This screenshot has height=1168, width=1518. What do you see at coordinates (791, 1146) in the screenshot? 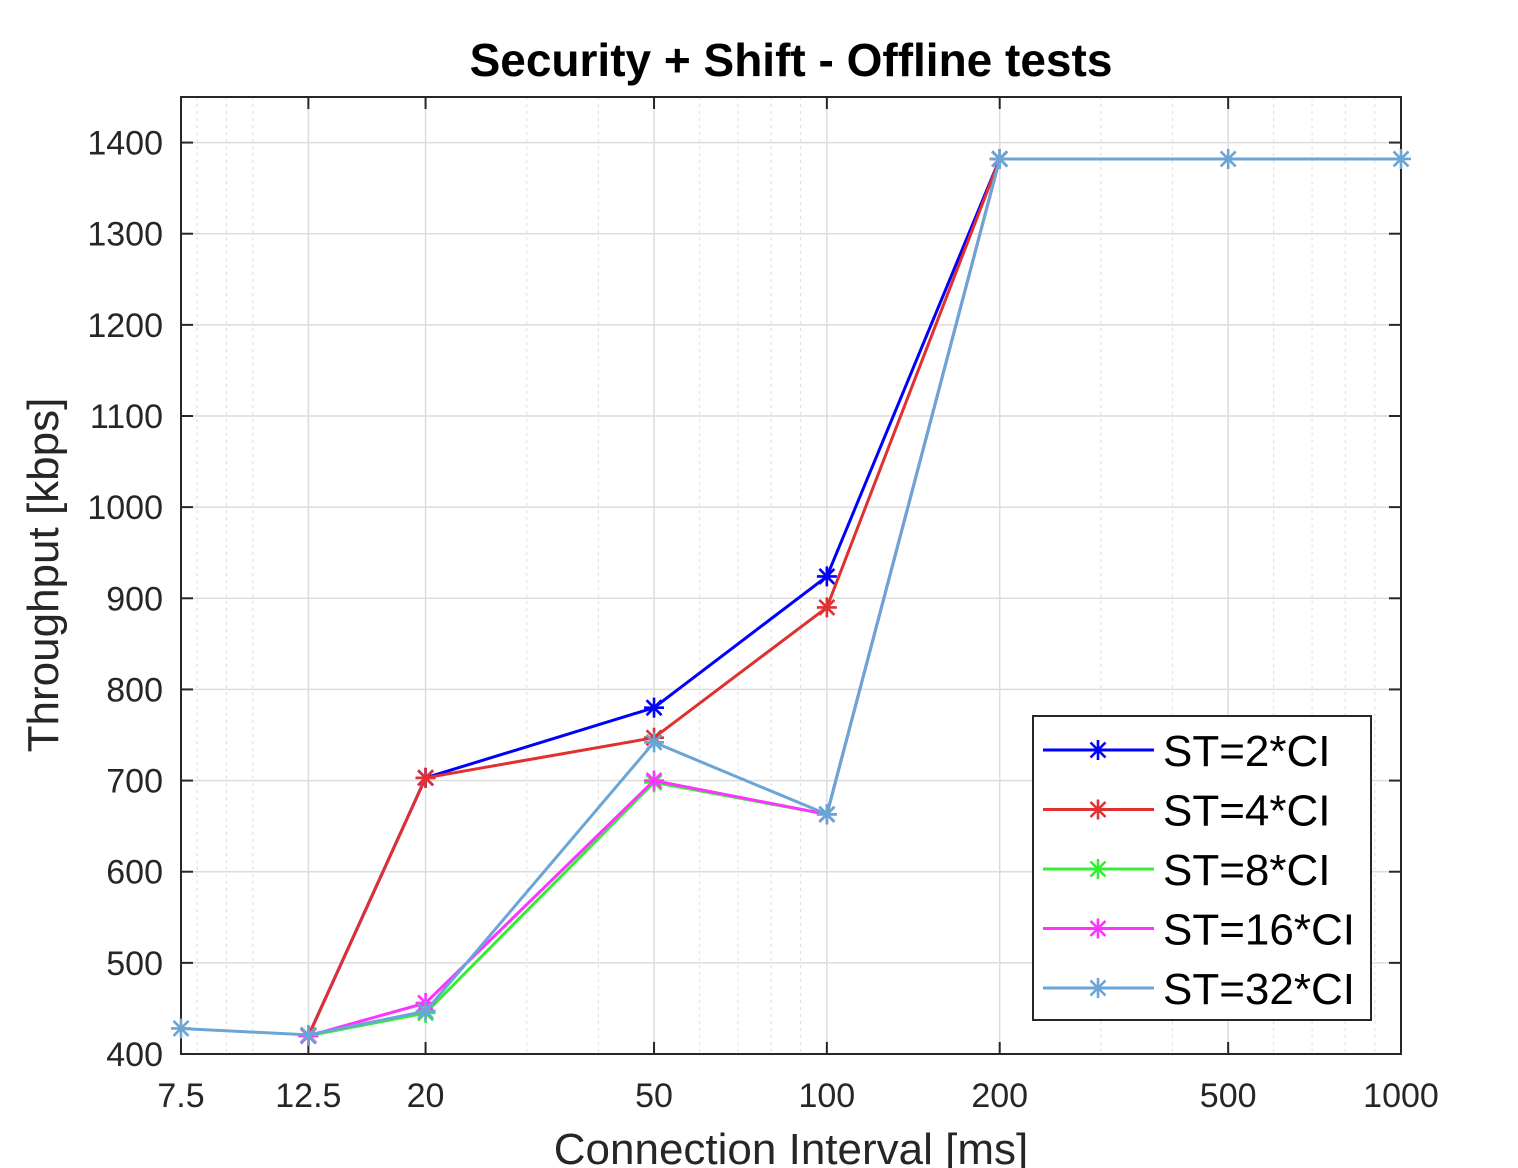
I see `x-axis-label: Connection Interval [ms]` at bounding box center [791, 1146].